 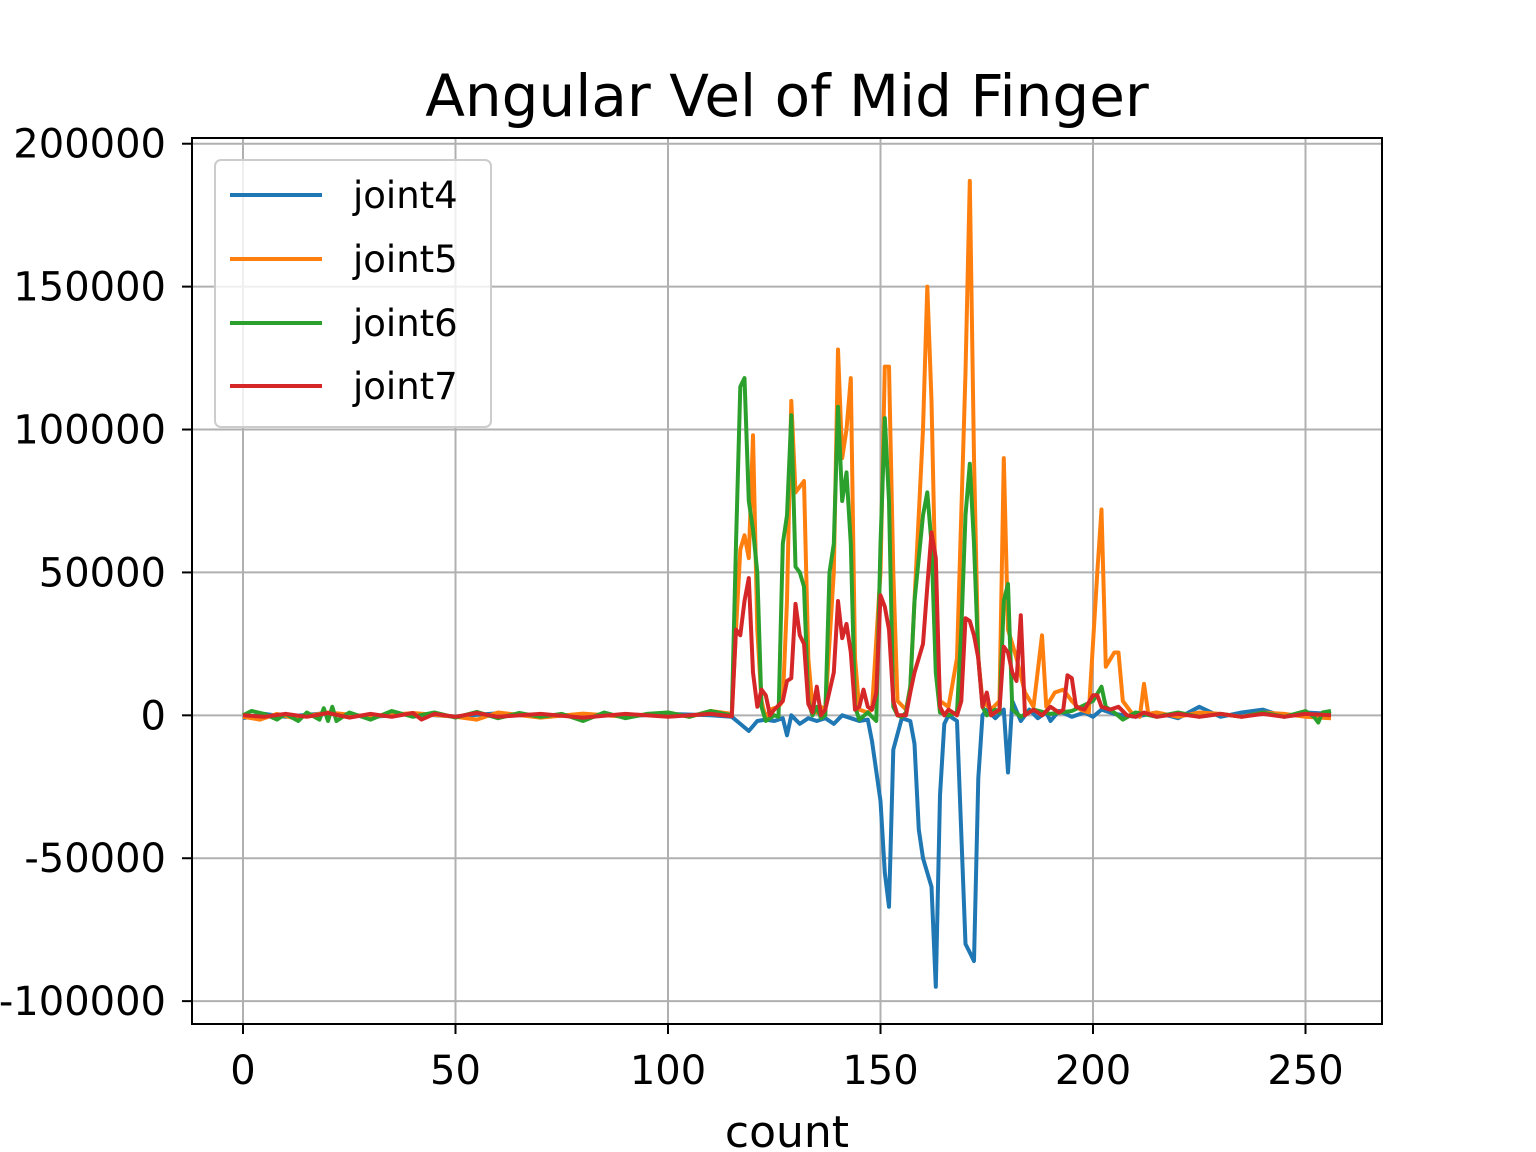 I want to click on x-tick-label: 200, so click(x=1093, y=1071).